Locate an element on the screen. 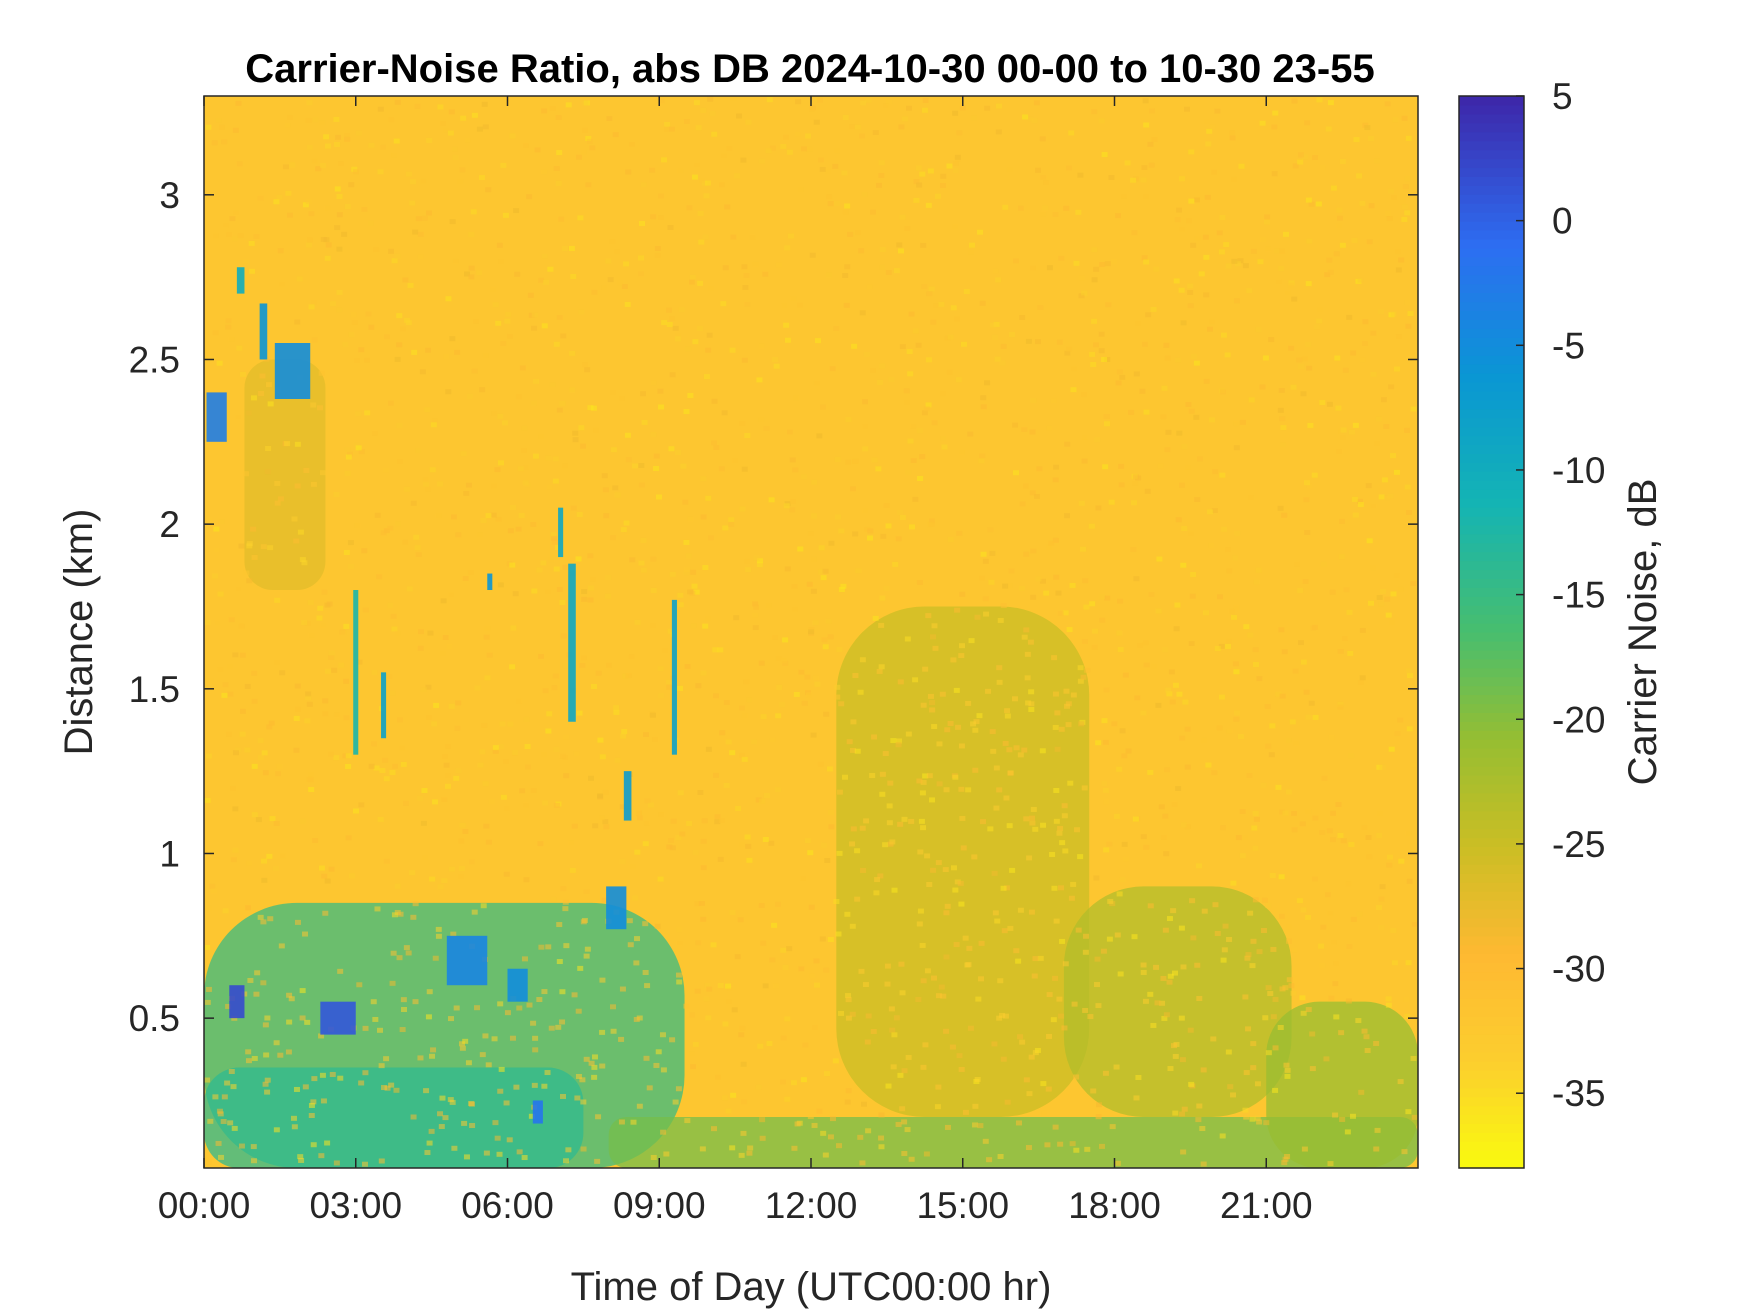 This screenshot has width=1750, height=1313. colorbar-tick-label: 5 is located at coordinates (1562, 96).